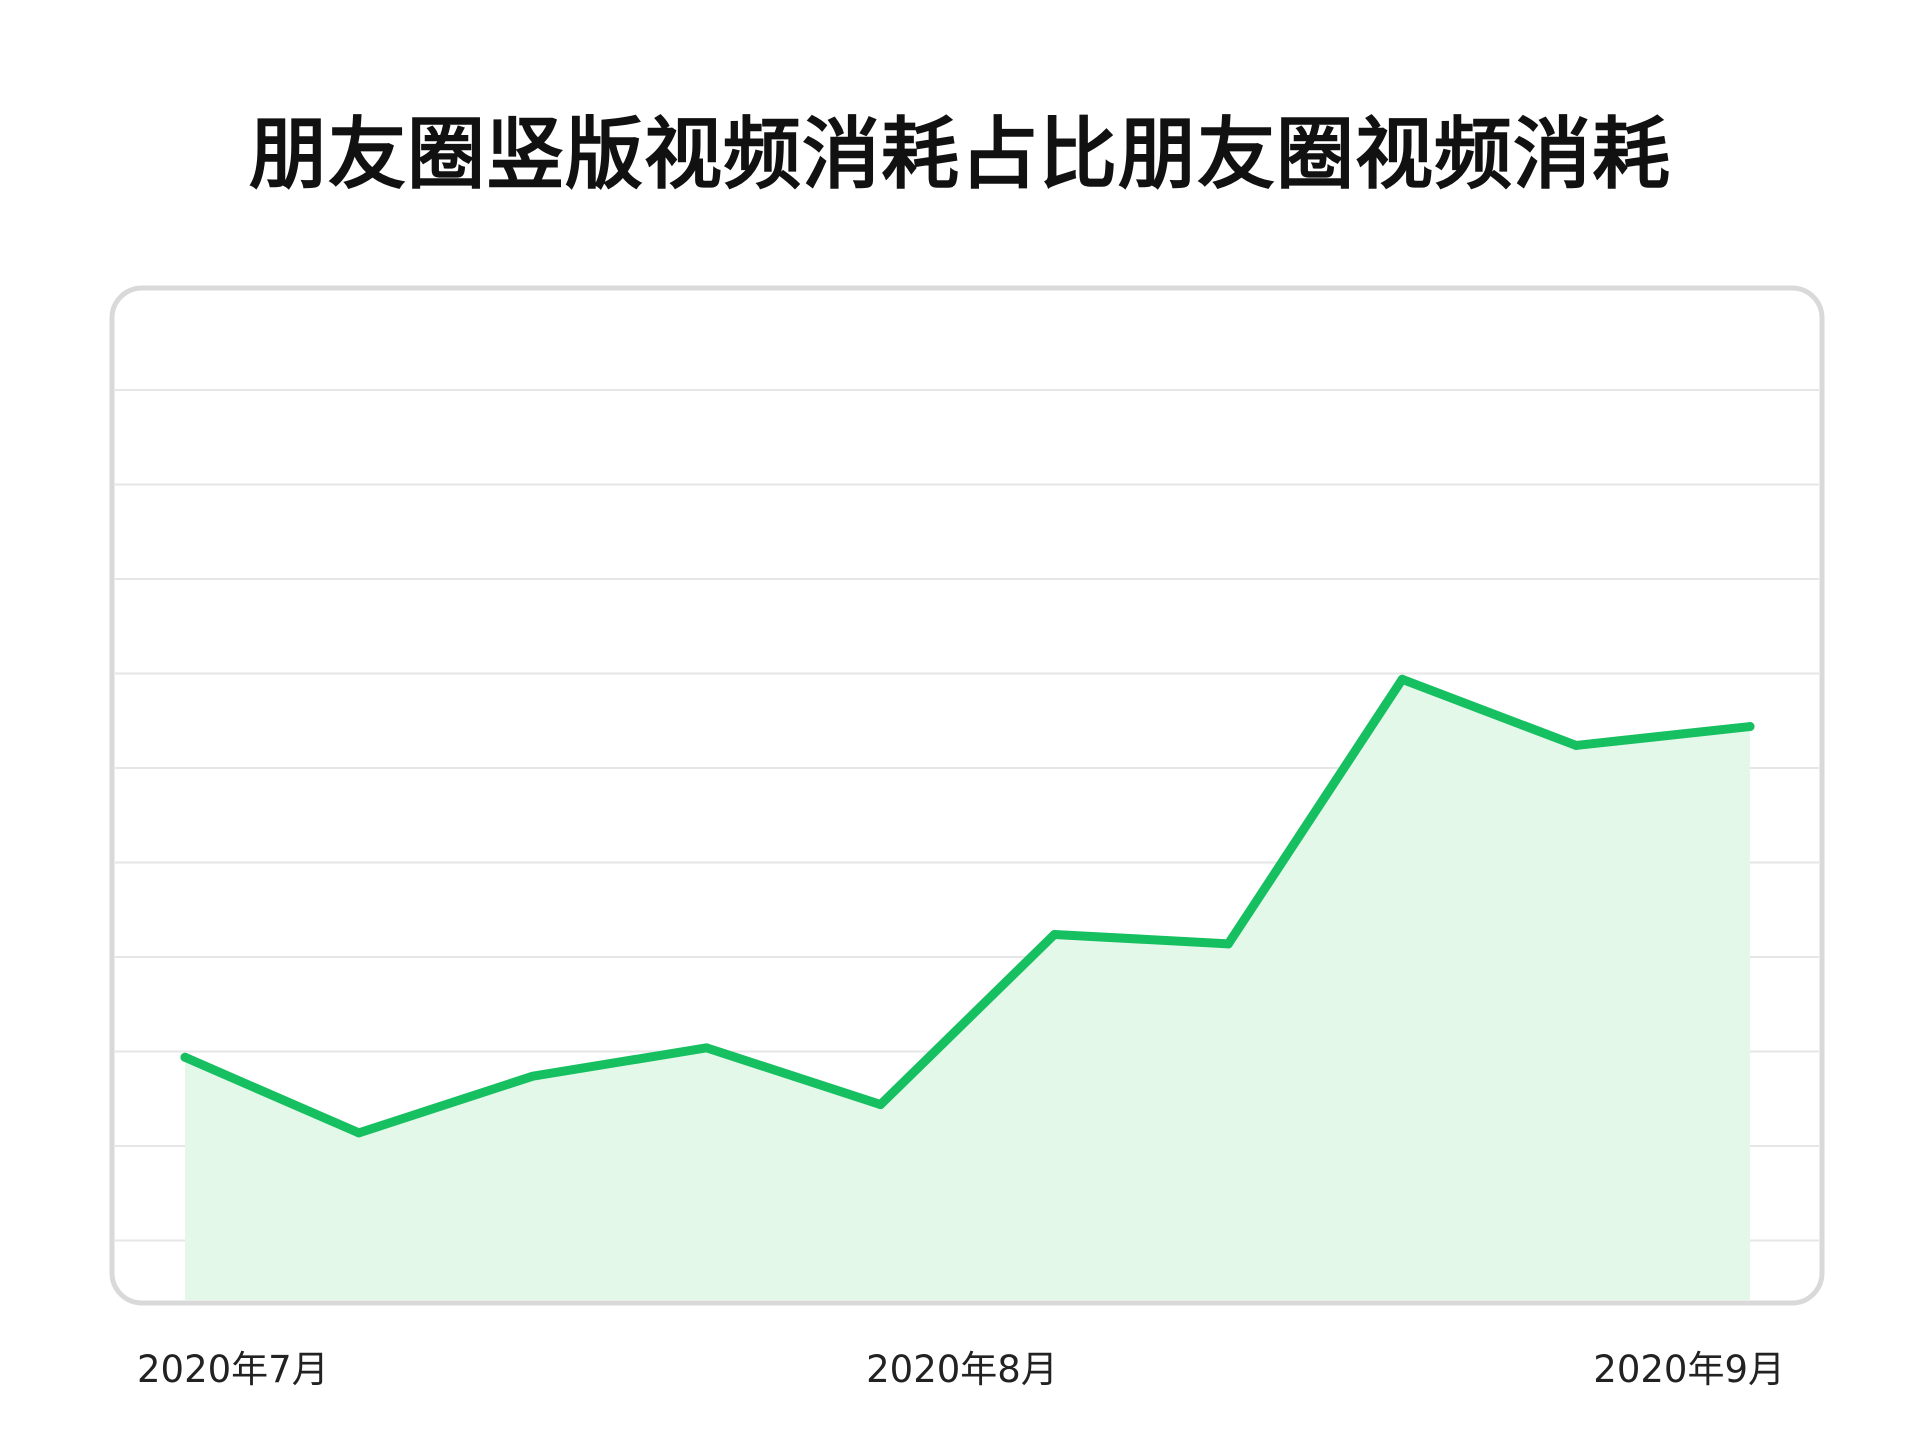 The image size is (1920, 1455). Describe the element at coordinates (959, 155) in the screenshot. I see `chart-title: 朋友圈竖版视频消耗占比朋友圈视频消耗` at that location.